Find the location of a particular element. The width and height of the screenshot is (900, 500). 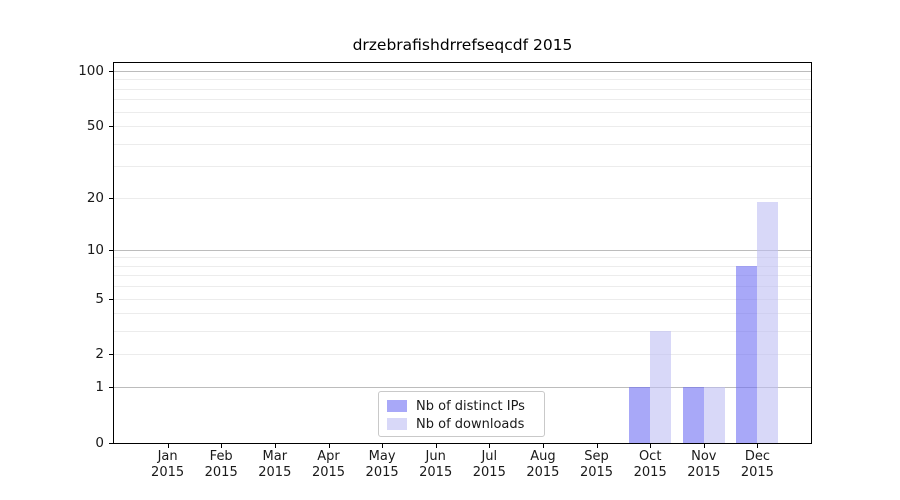

x-tickmark-mar-2015 is located at coordinates (275, 446).